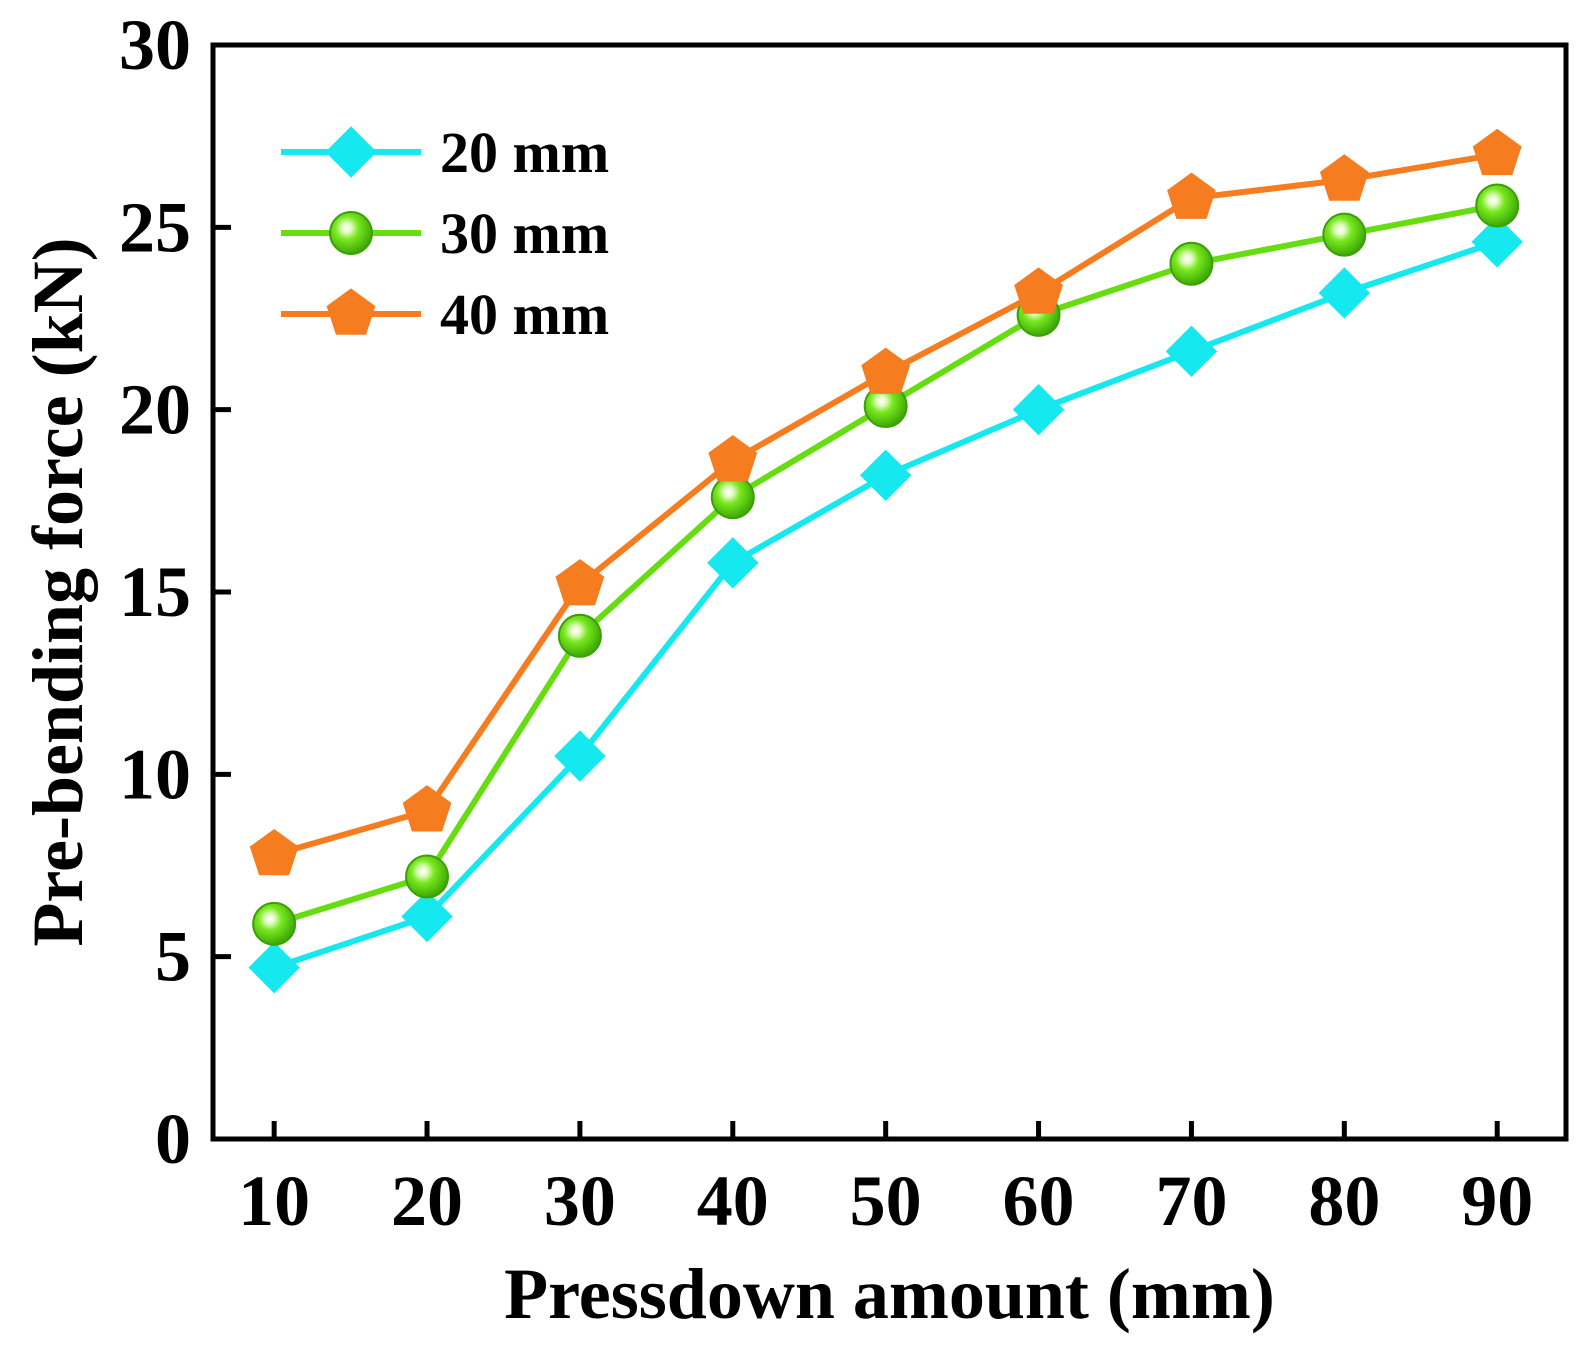  What do you see at coordinates (427, 1201) in the screenshot?
I see `x-tick-label: 20` at bounding box center [427, 1201].